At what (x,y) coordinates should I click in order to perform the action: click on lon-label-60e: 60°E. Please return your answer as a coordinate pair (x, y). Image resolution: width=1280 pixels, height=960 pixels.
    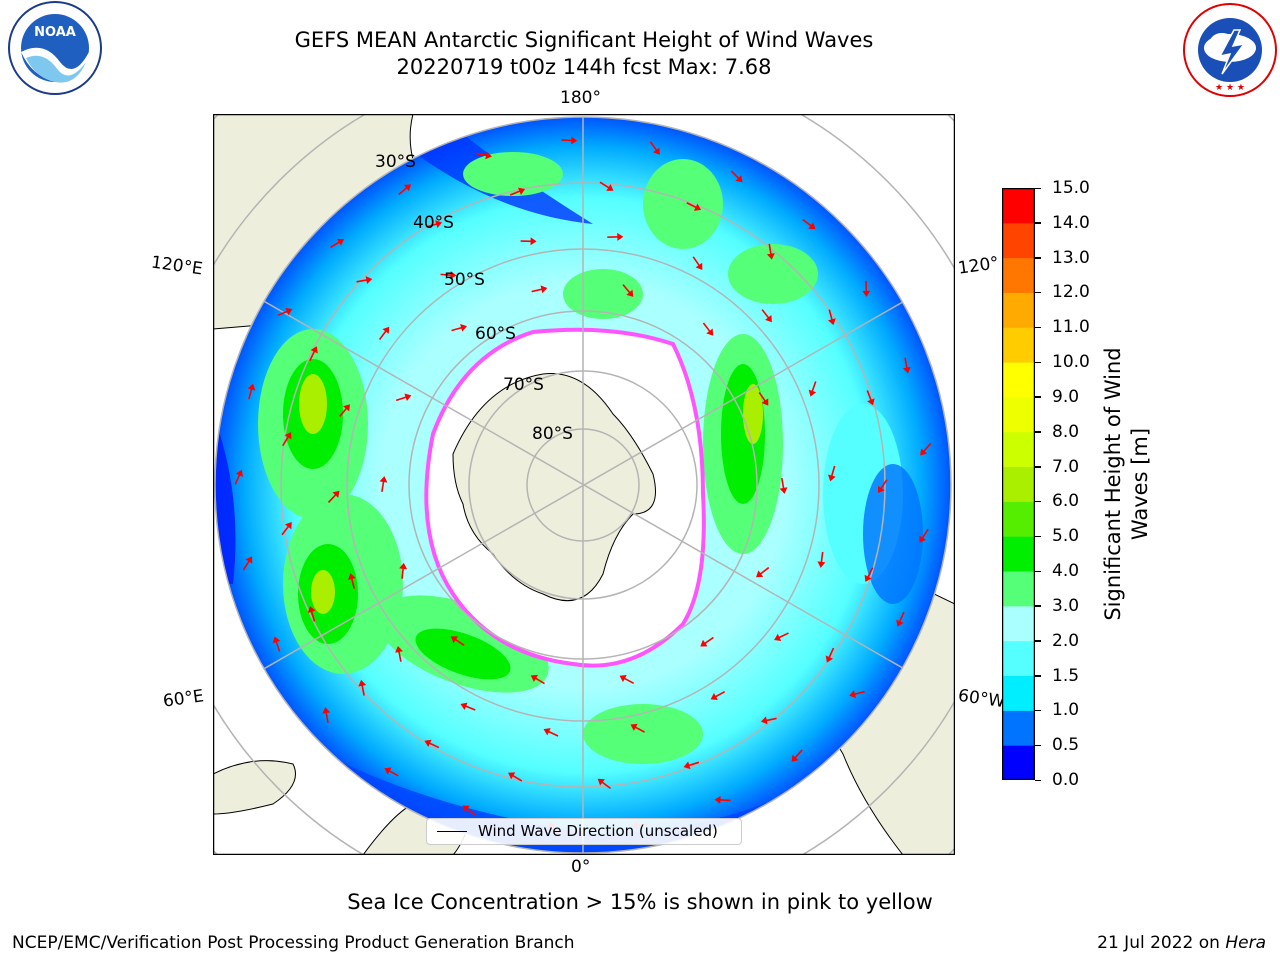
    Looking at the image, I should click on (183, 699).